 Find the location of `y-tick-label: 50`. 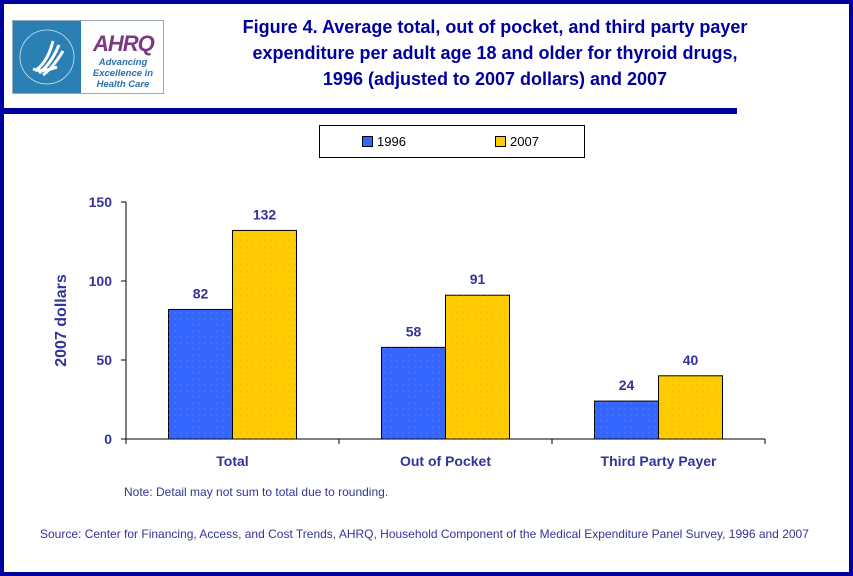

y-tick-label: 50 is located at coordinates (104, 360).